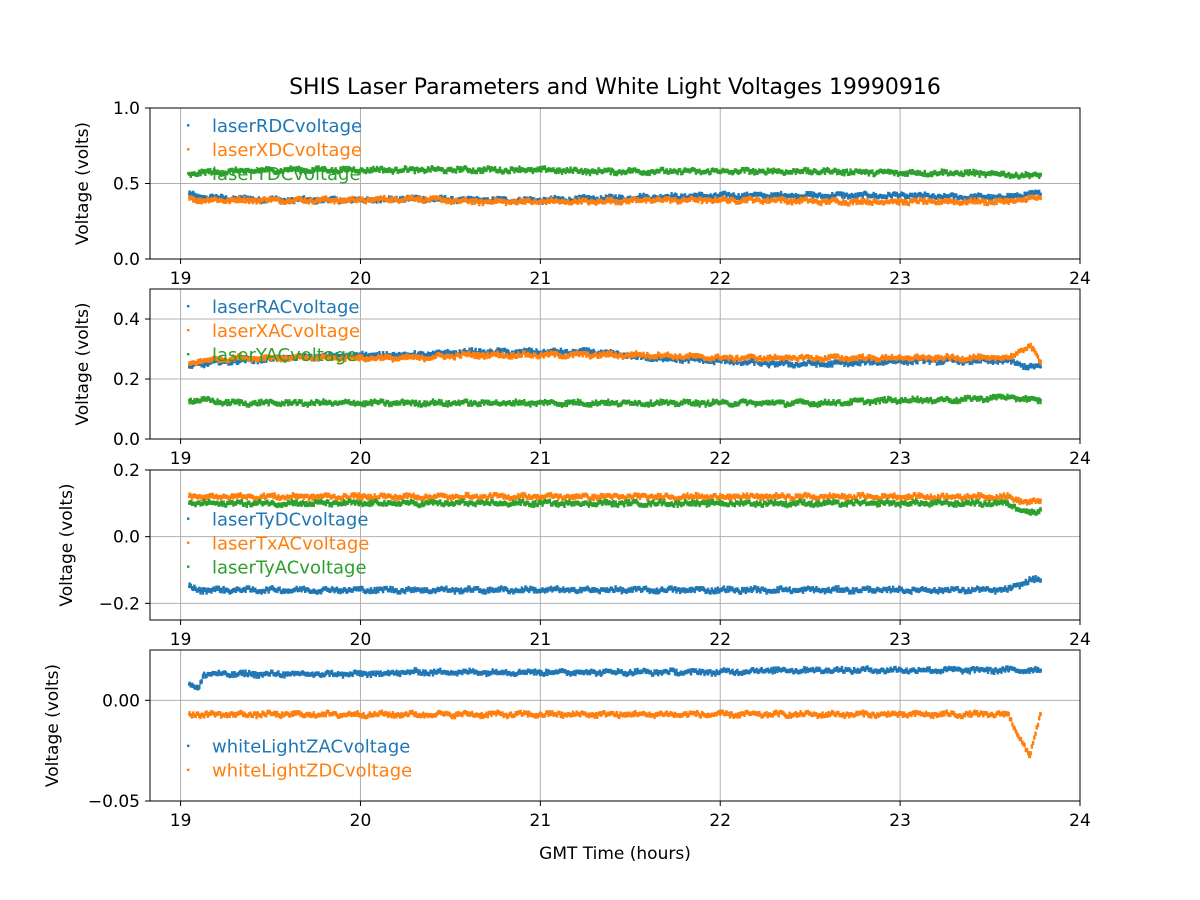 The height and width of the screenshot is (900, 1200). What do you see at coordinates (188, 149) in the screenshot?
I see `legend-marker` at bounding box center [188, 149].